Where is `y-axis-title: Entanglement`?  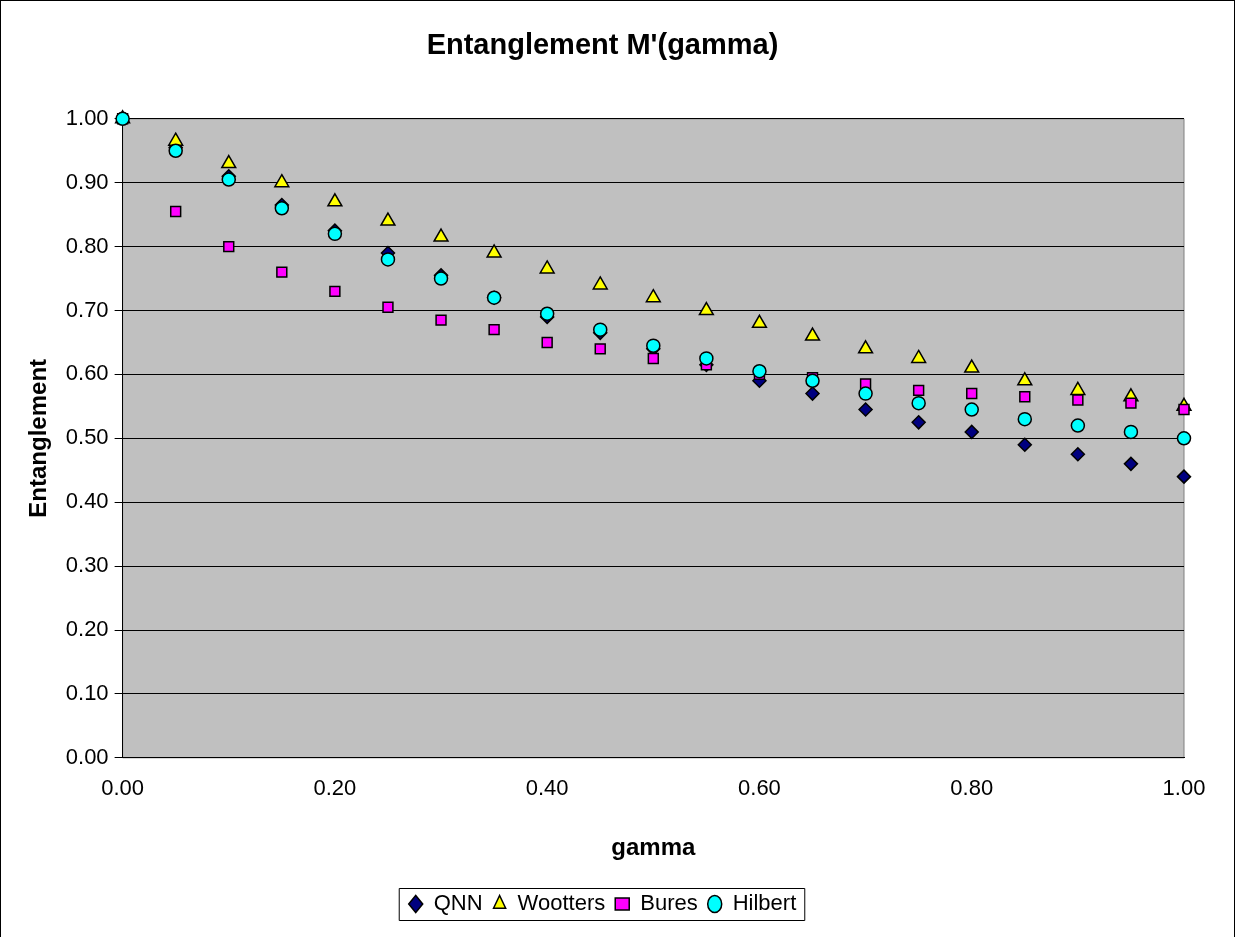 y-axis-title: Entanglement is located at coordinates (38, 438).